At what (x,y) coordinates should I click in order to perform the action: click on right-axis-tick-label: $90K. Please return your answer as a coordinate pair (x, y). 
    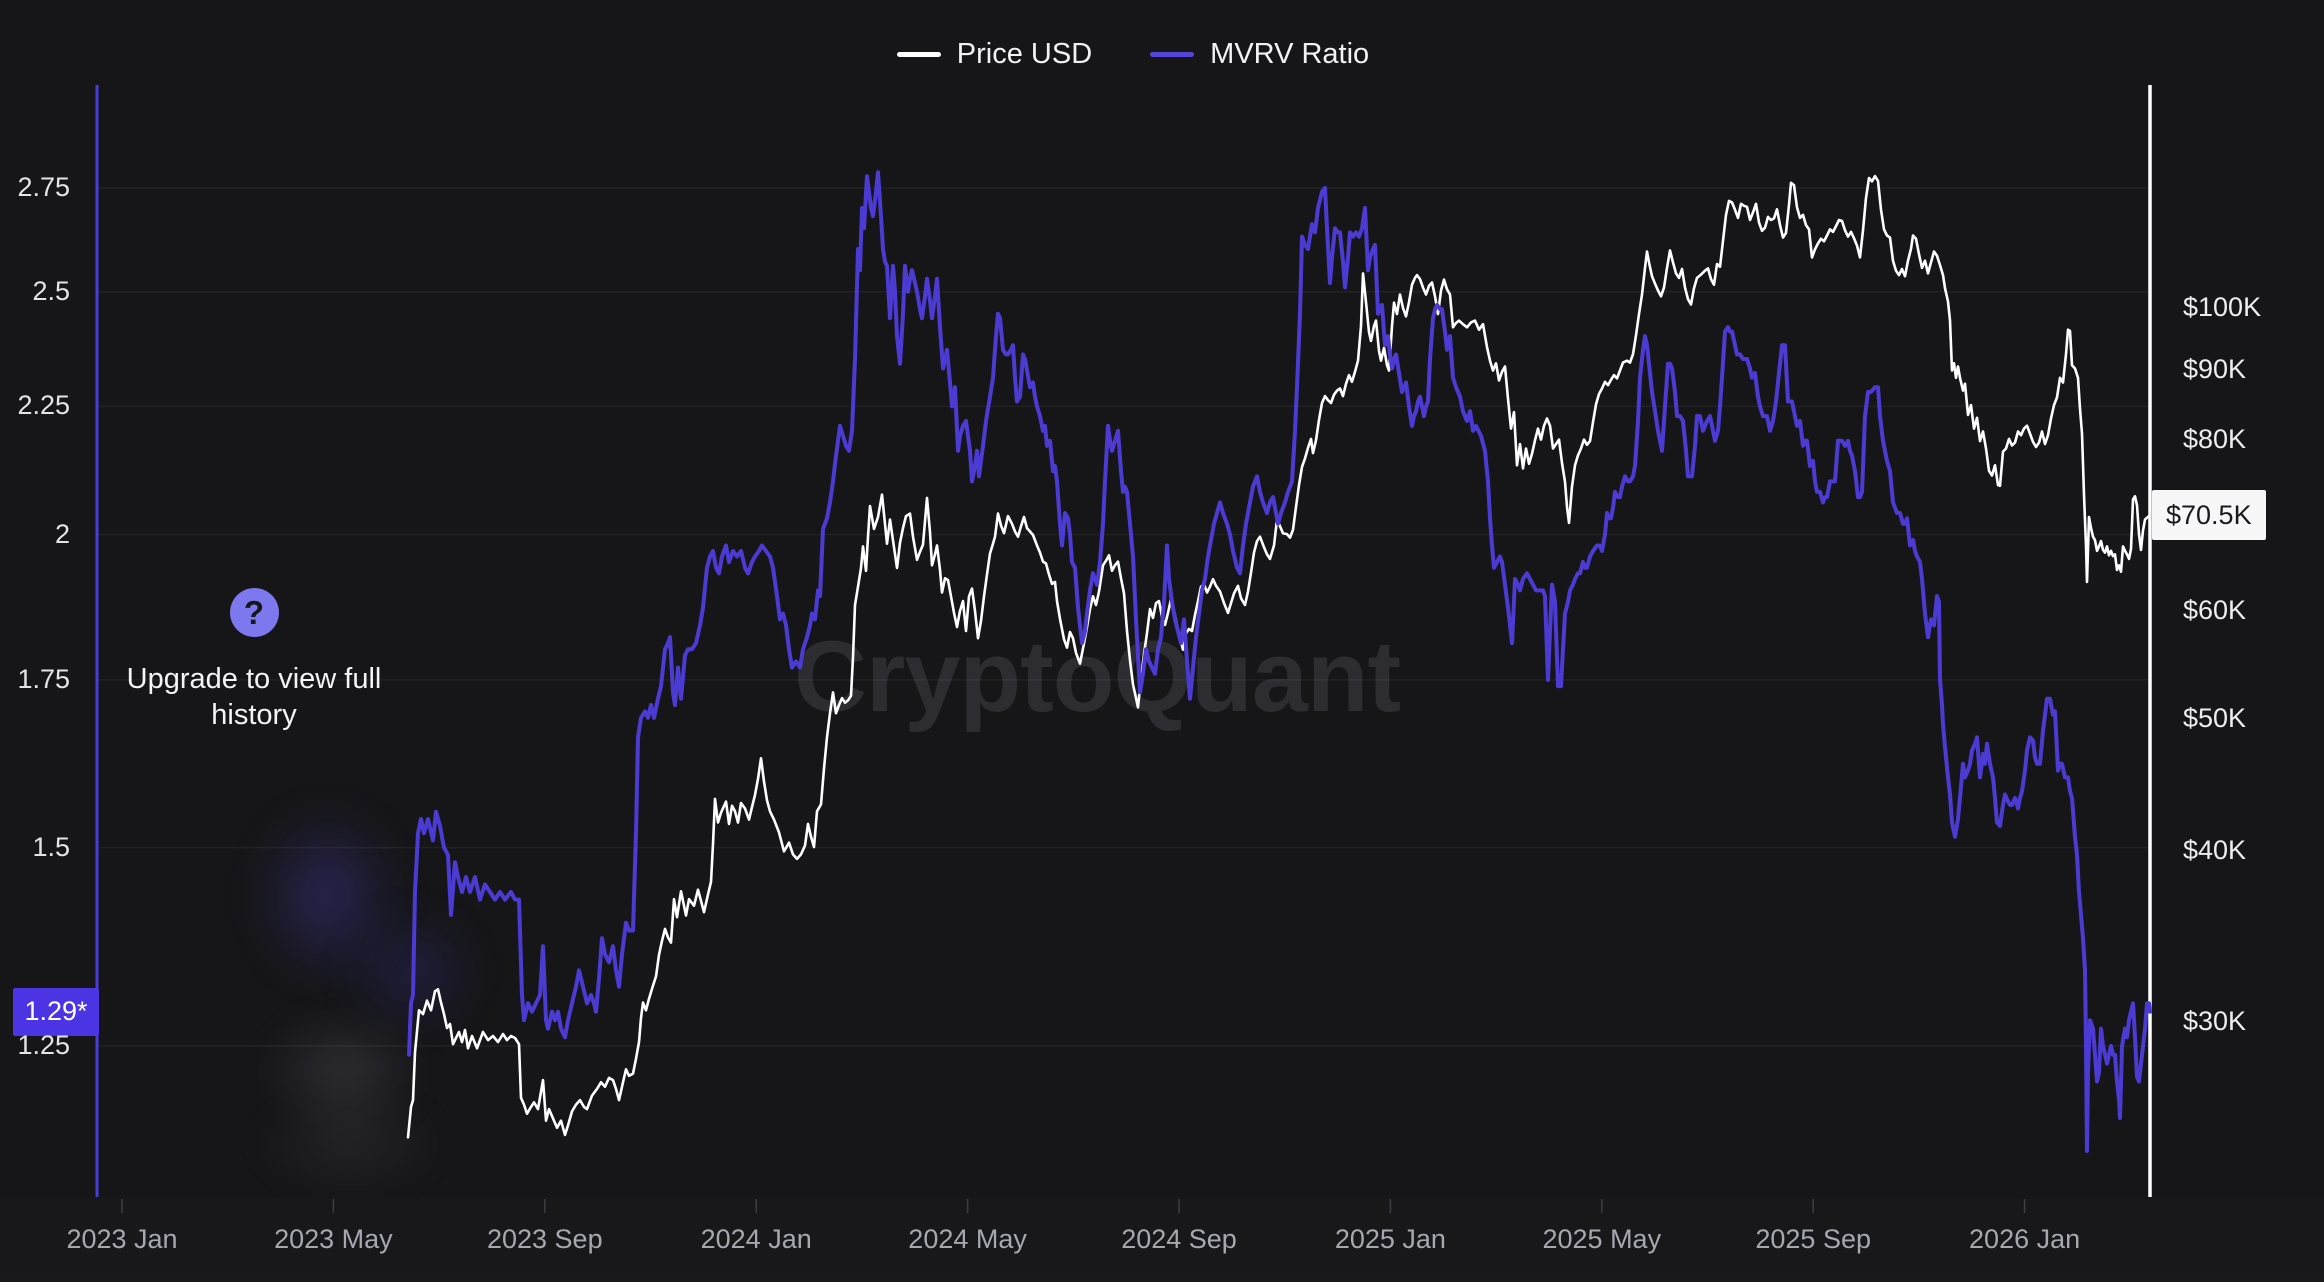
    Looking at the image, I should click on (2215, 369).